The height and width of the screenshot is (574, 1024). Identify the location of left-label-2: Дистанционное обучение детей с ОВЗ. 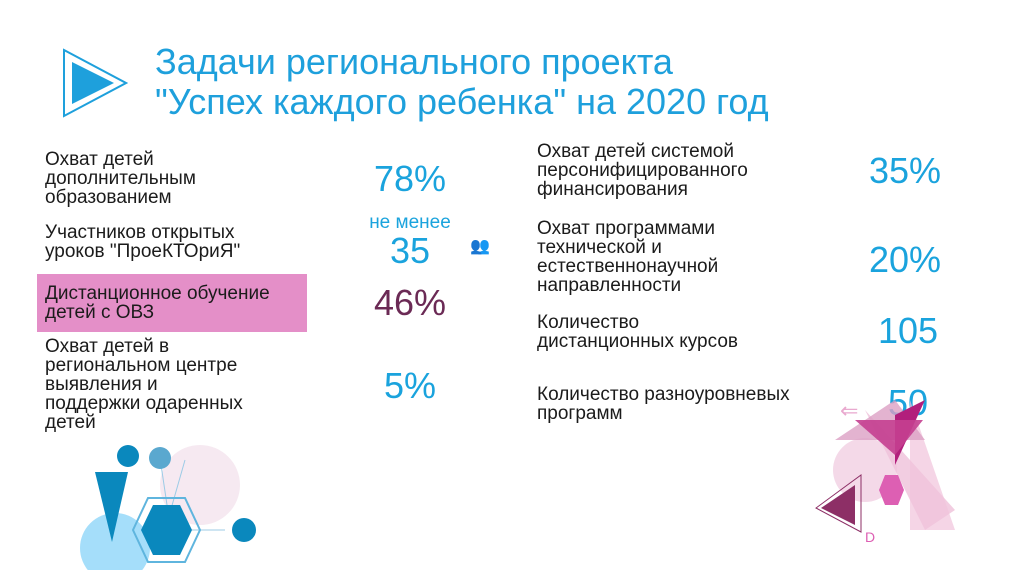
(157, 303).